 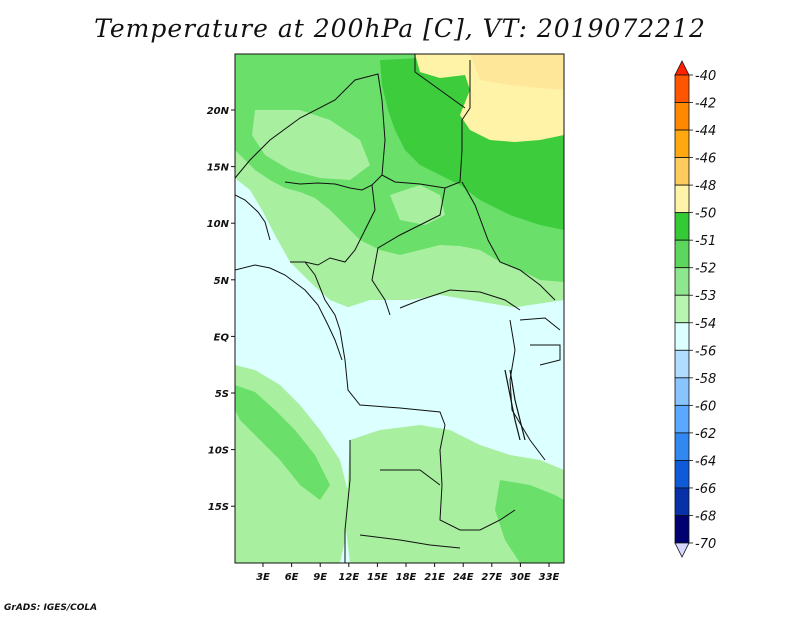 What do you see at coordinates (218, 168) in the screenshot?
I see `lat-label: 15N` at bounding box center [218, 168].